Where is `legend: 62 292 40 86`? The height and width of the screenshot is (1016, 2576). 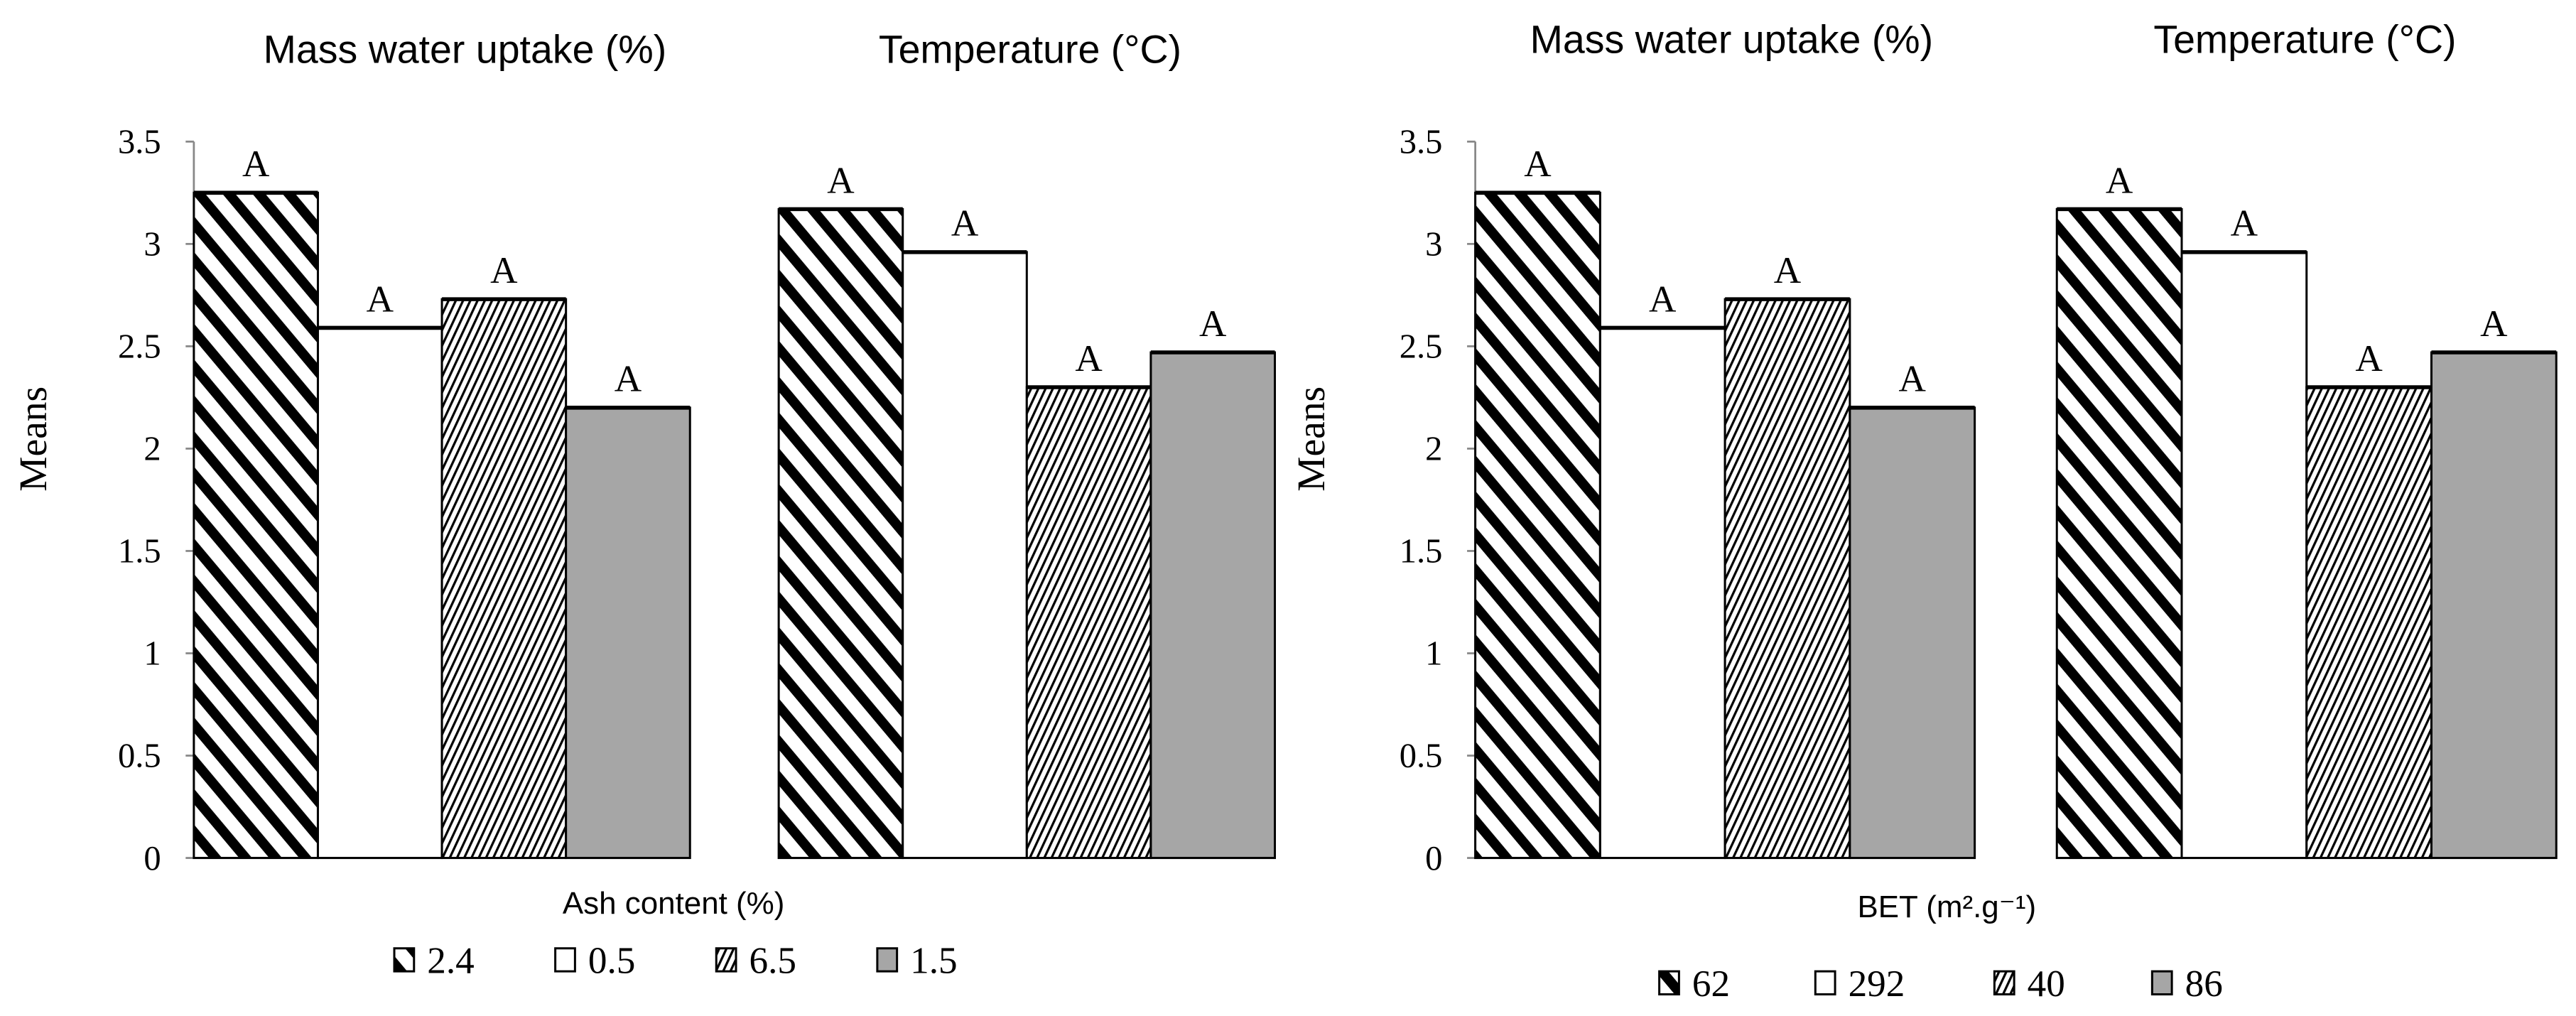
legend: 62 292 40 86 is located at coordinates (1940, 984).